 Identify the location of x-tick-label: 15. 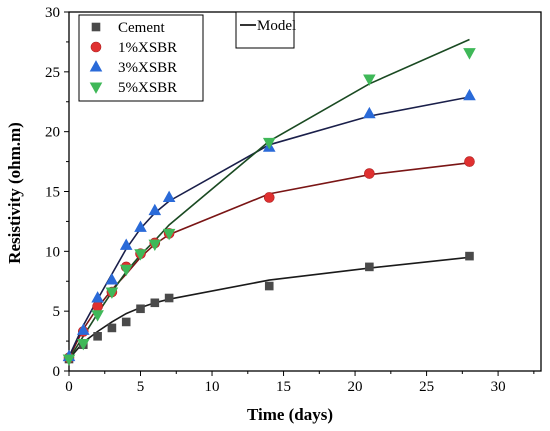
(283, 387).